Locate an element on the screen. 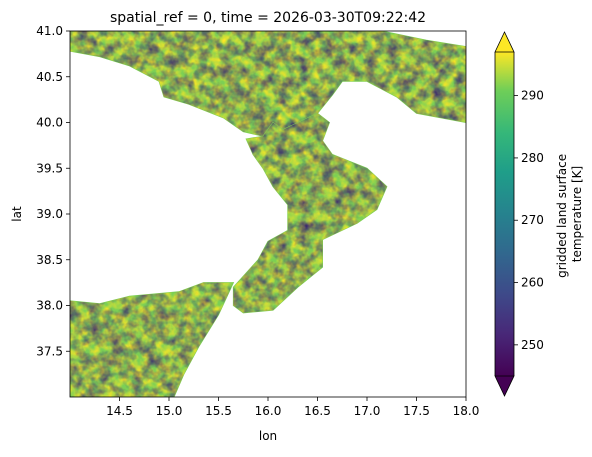 This screenshot has width=592, height=457. y-axis: 41.0 40.5 40.0 39.5 39.0 38.5 38.0 37.5 is located at coordinates (53, 191).